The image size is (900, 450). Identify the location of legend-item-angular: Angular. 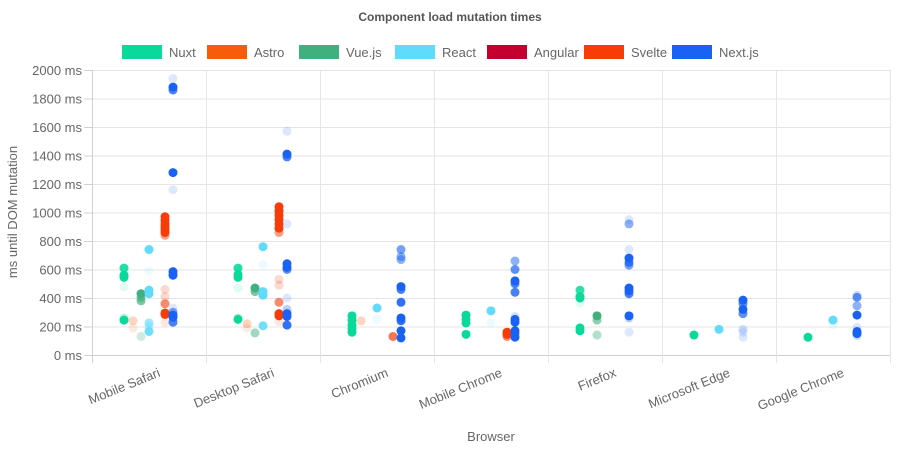
(533, 52).